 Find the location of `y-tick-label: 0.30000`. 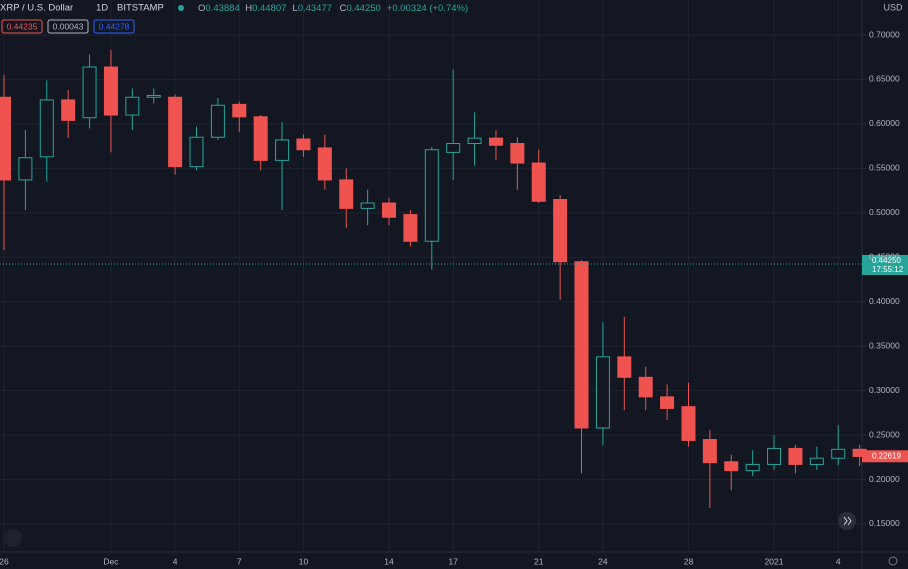

y-tick-label: 0.30000 is located at coordinates (884, 390).